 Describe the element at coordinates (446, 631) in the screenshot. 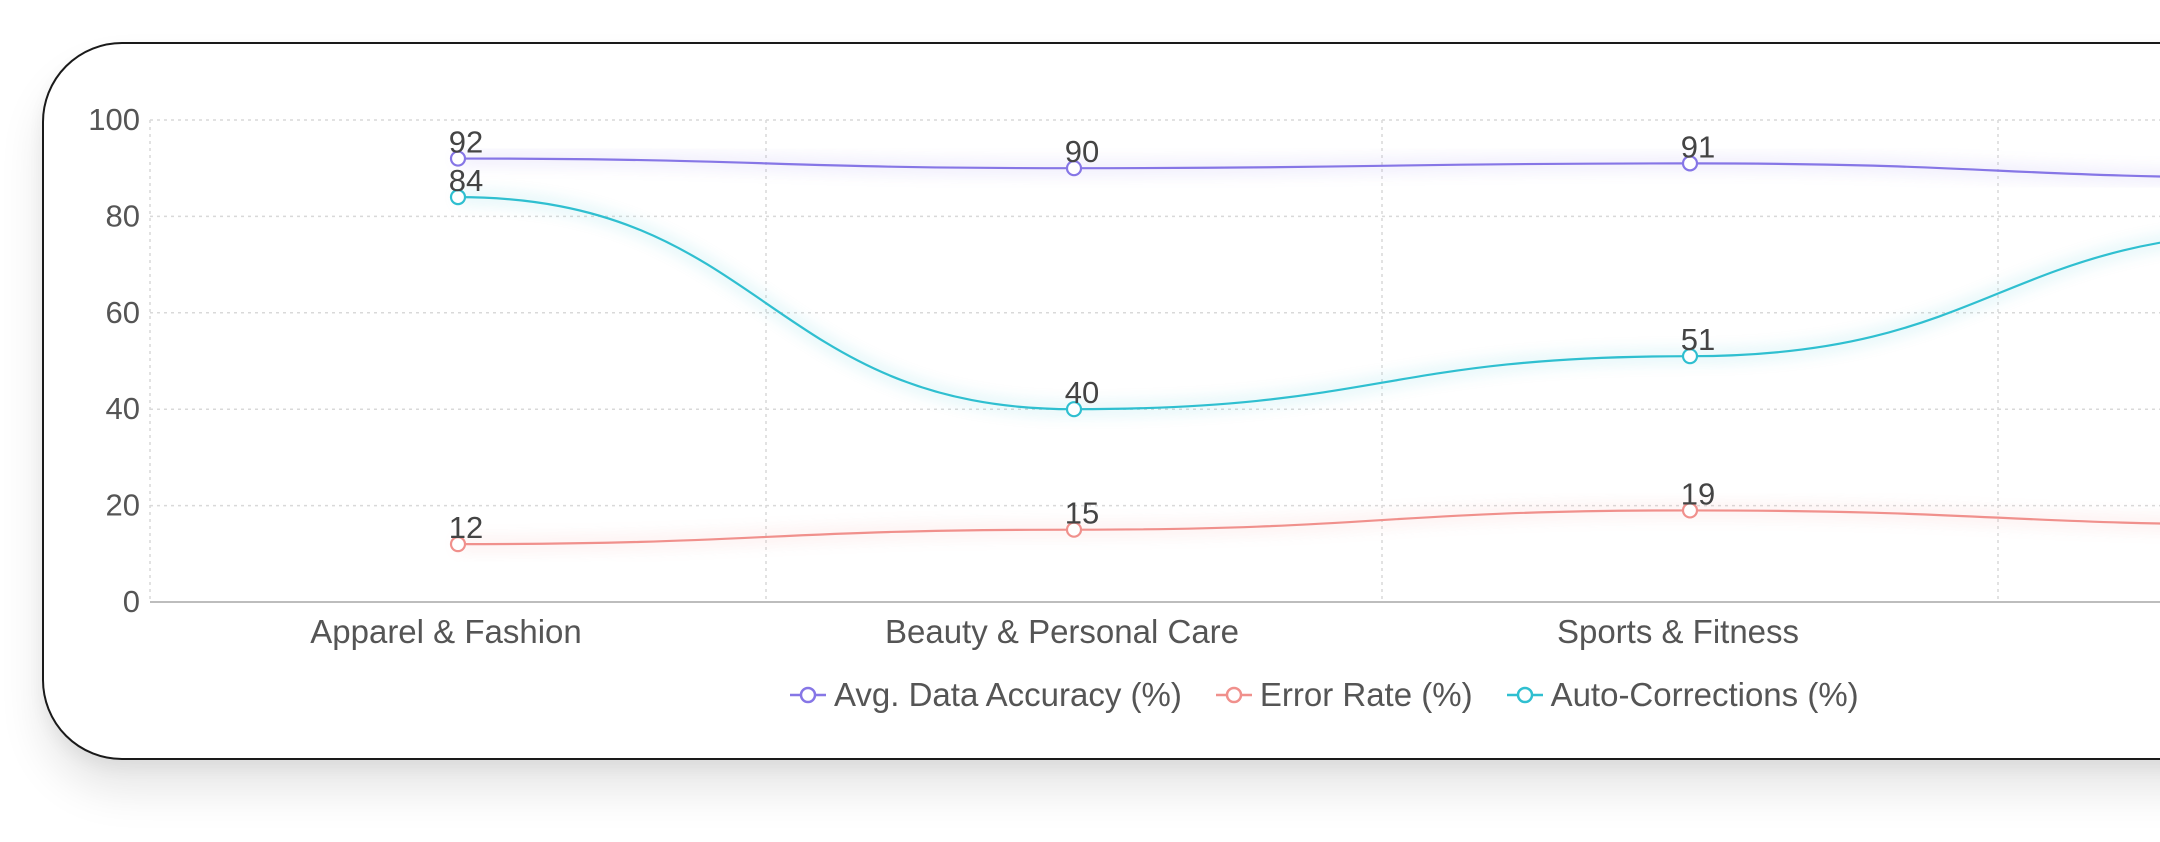

I see `x-tick-label: Apparel & Fashion` at that location.